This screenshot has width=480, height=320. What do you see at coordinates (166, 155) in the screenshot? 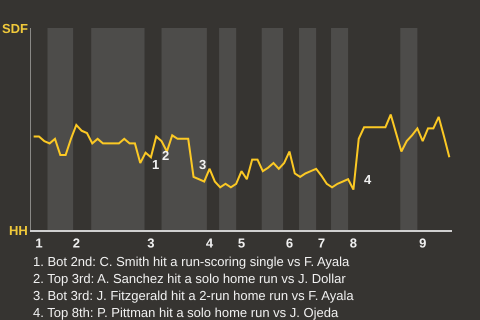
I see `annotation: 2` at bounding box center [166, 155].